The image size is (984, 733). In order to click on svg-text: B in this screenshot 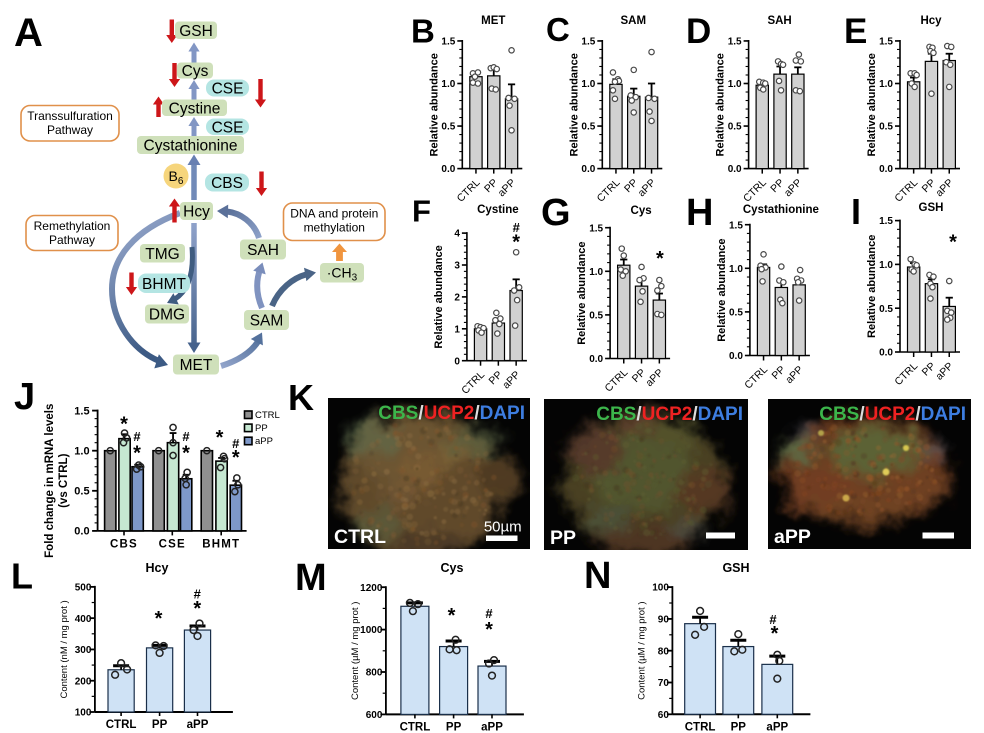, I will do `click(423, 31)`.